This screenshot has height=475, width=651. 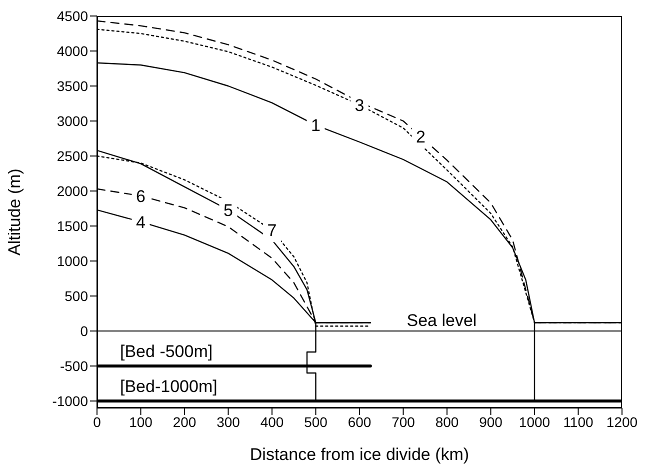 I want to click on y-tick-label: -500, so click(x=74, y=366).